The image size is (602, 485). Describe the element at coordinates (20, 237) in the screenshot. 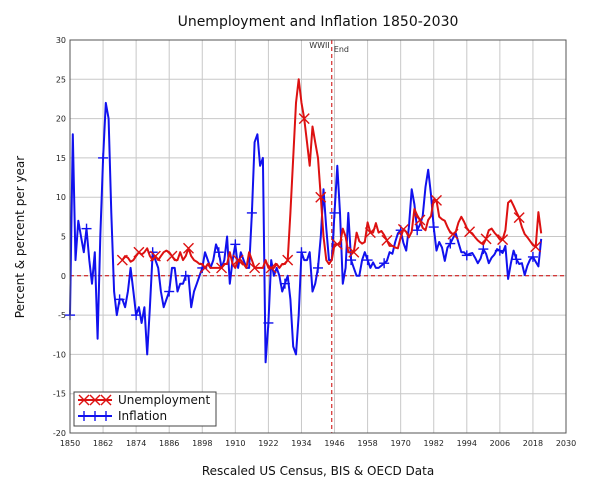

I see `y-axis-title: Percent & percent per year` at that location.